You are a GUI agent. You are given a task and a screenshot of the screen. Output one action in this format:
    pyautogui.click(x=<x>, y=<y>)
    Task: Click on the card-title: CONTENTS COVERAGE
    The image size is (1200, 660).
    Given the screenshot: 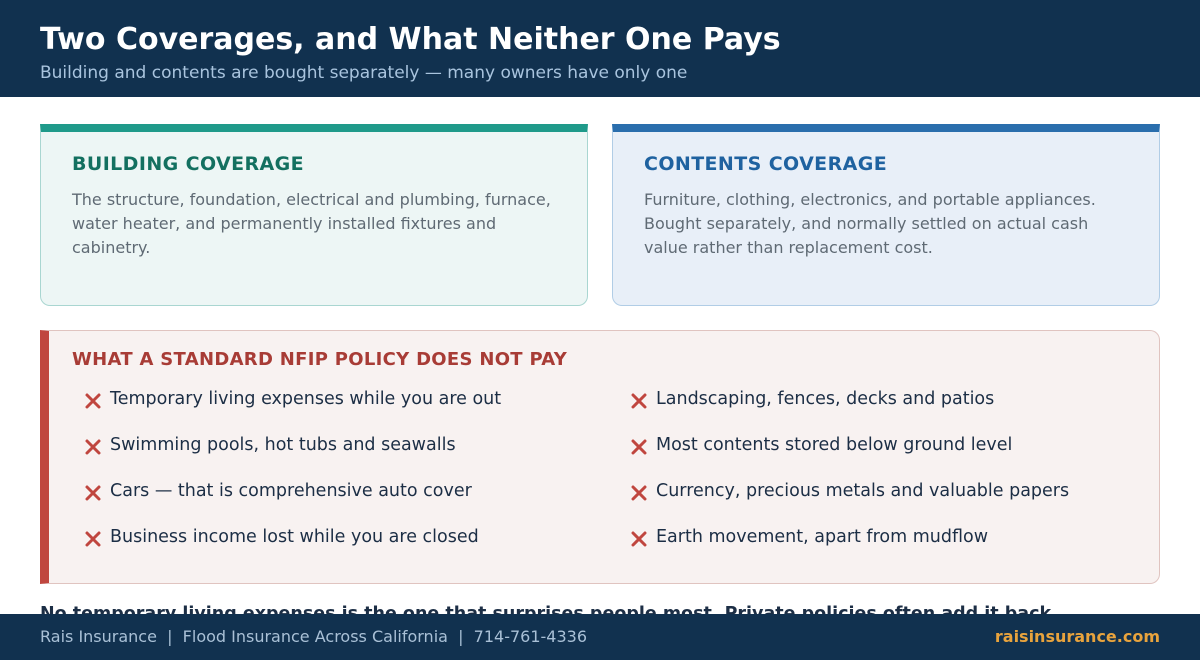 What is the action you would take?
    pyautogui.click(x=766, y=164)
    